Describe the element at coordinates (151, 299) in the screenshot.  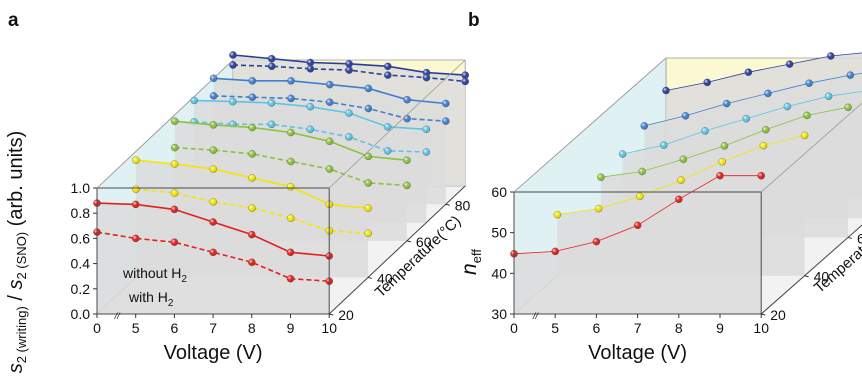
I see `annotation-1: with H2` at that location.